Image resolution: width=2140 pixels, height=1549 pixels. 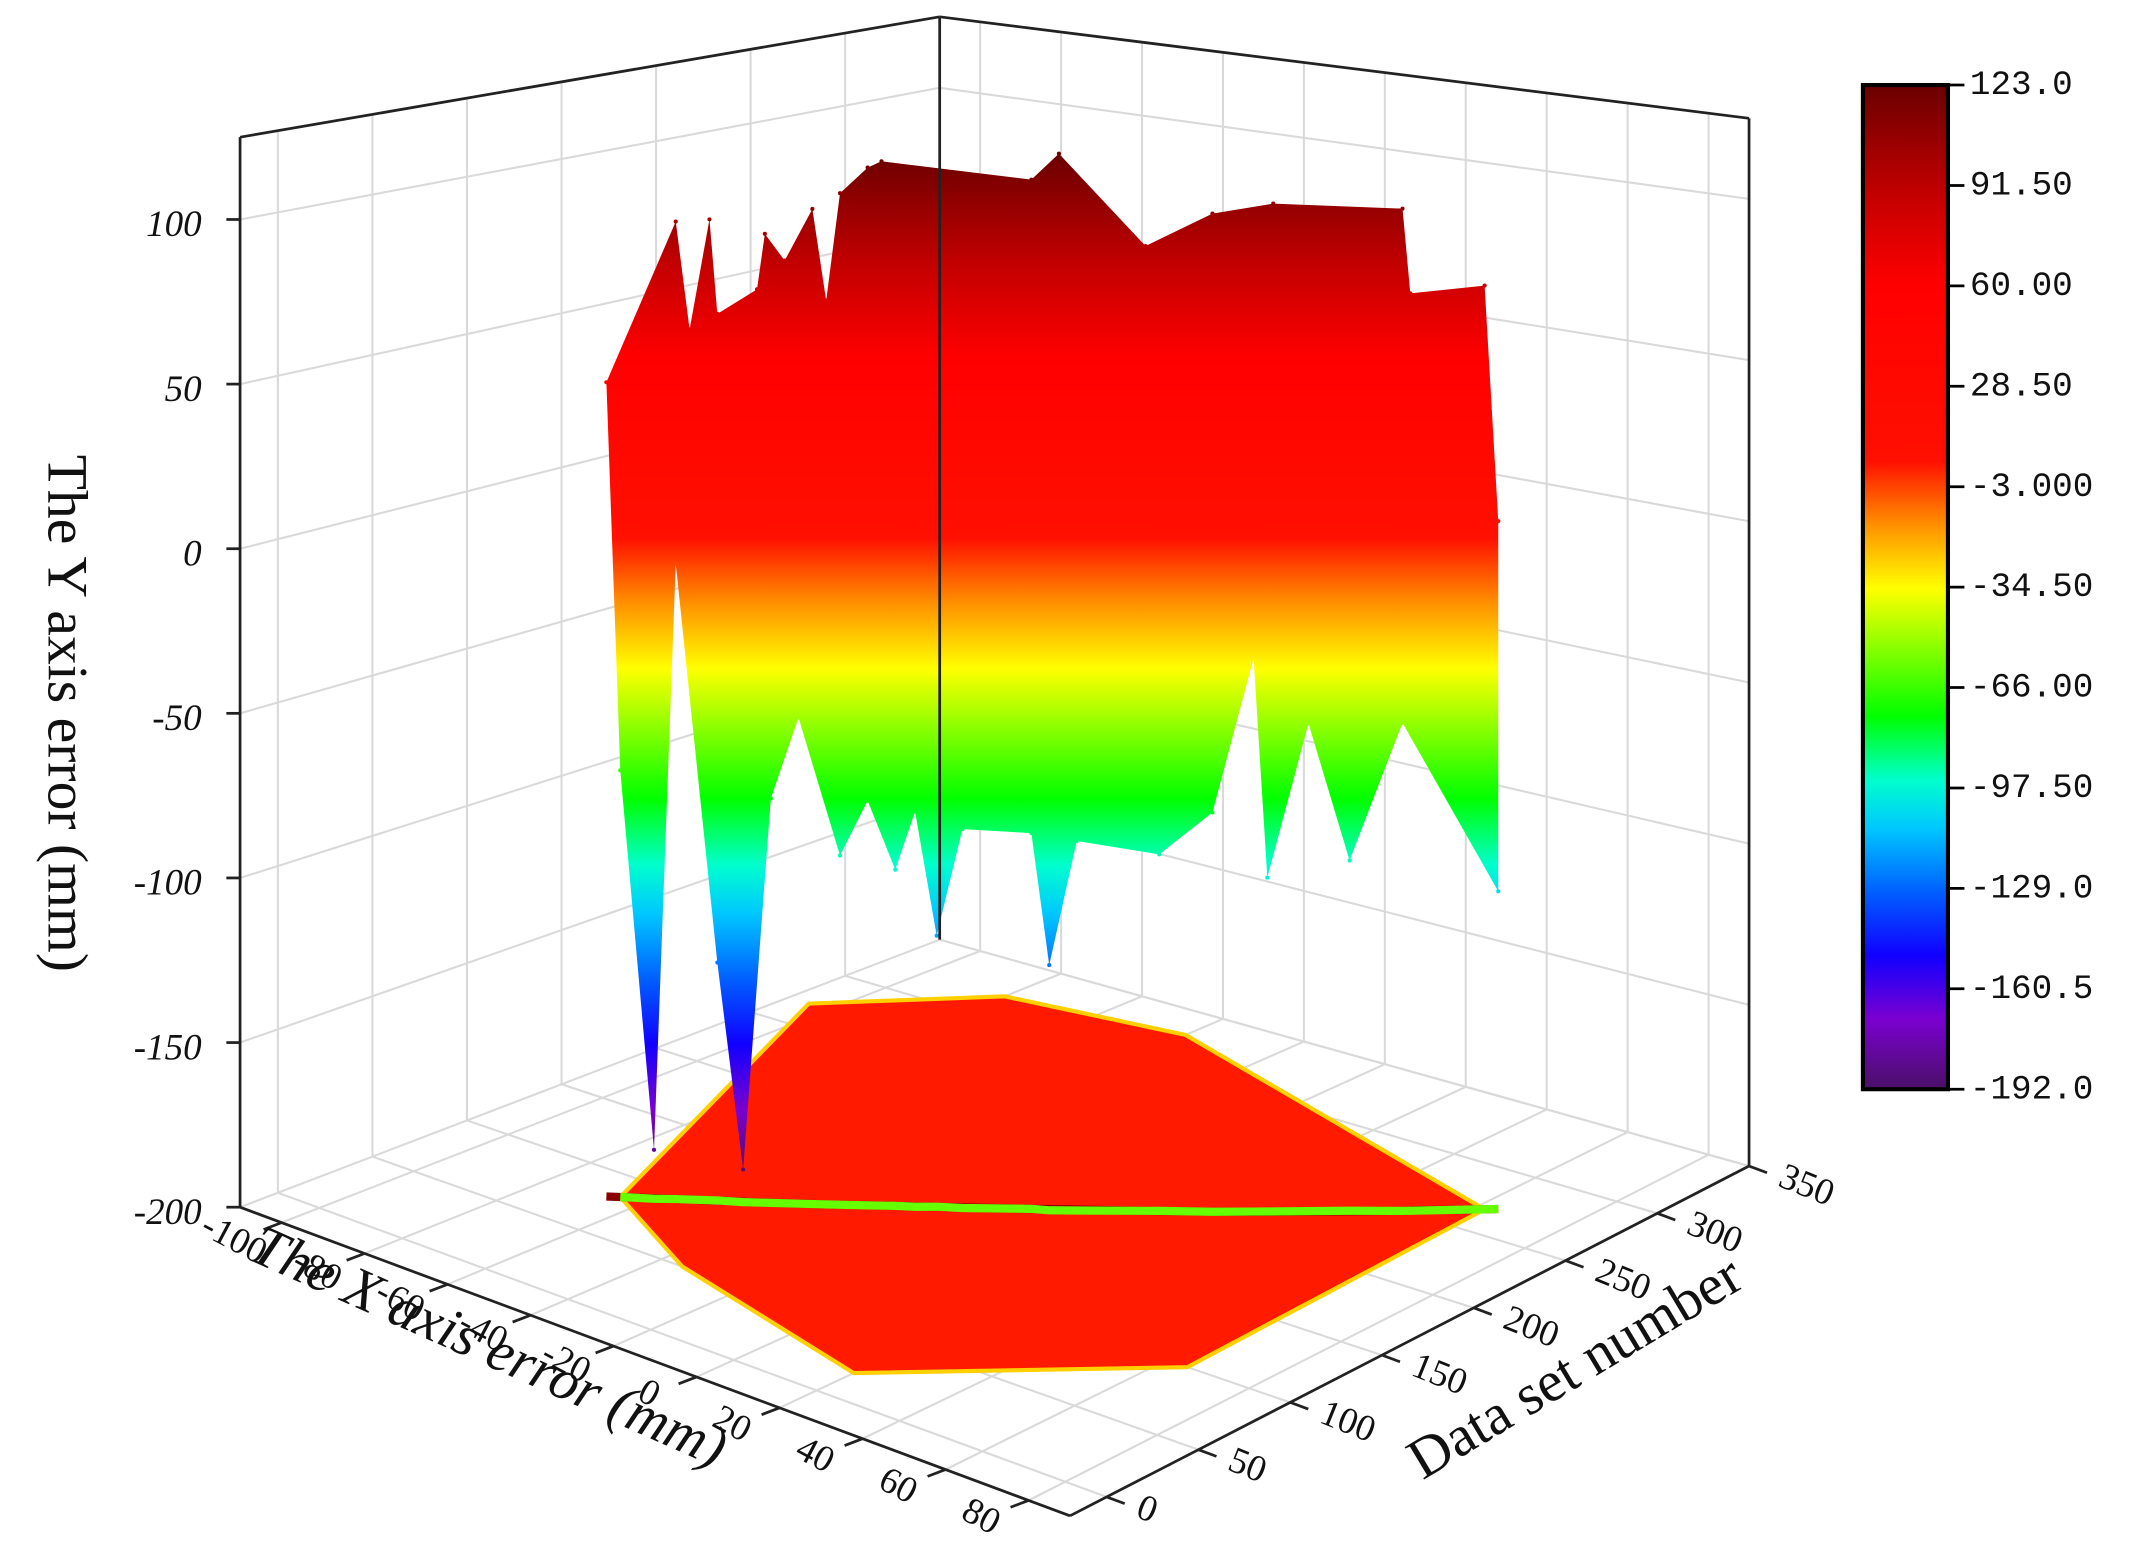 What do you see at coordinates (192, 553) in the screenshot?
I see `z-tick-label: 0` at bounding box center [192, 553].